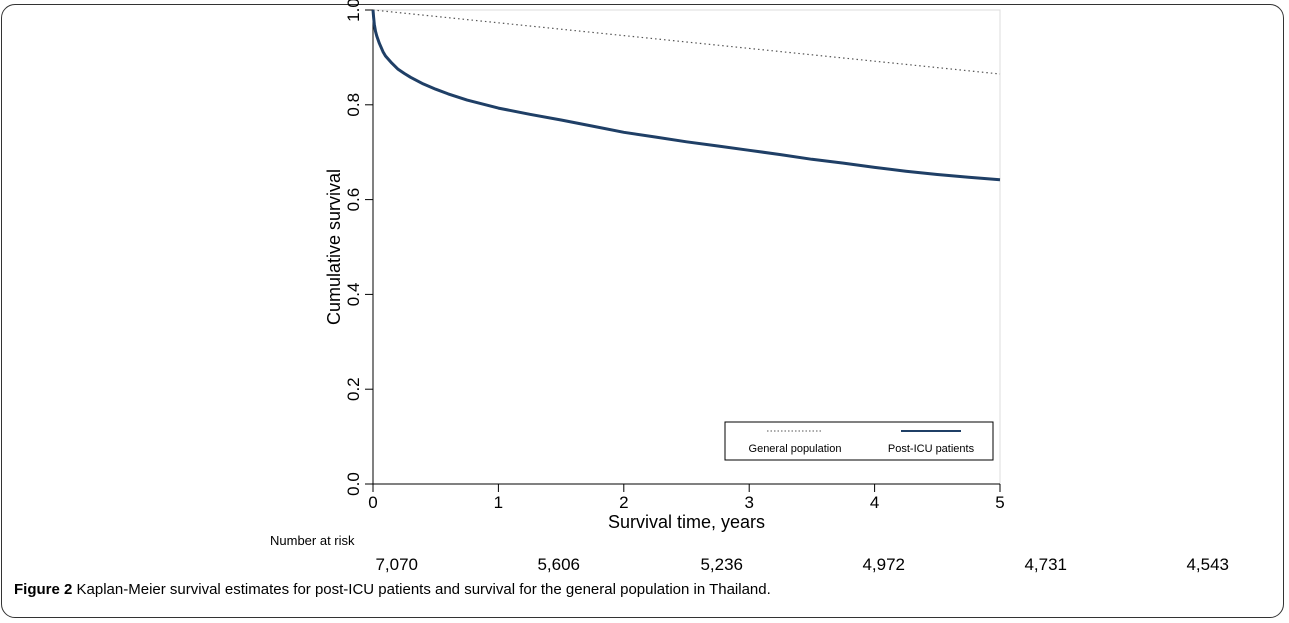 This screenshot has height=623, width=1289. What do you see at coordinates (353, 200) in the screenshot?
I see `y-tick-label: 0.6` at bounding box center [353, 200].